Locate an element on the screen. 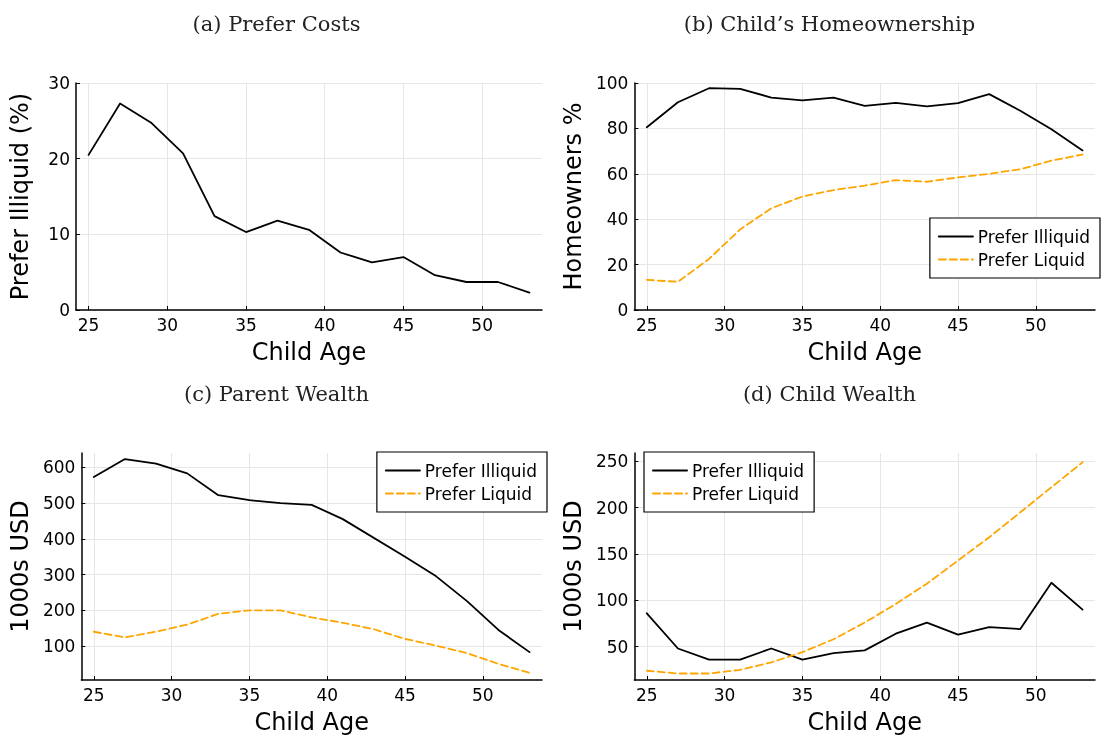 The height and width of the screenshot is (740, 1106). chart-title: (c) Parent Wealth is located at coordinates (276, 393).